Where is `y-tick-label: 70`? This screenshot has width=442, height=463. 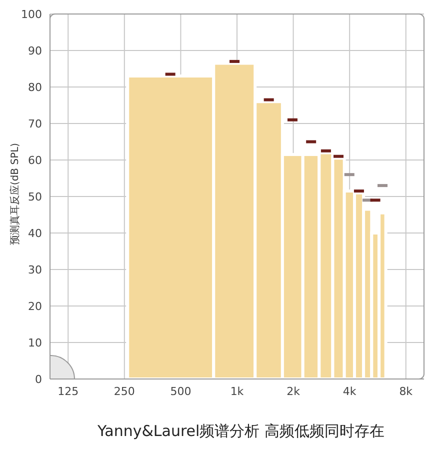
y-tick-label: 70 is located at coordinates (35, 123).